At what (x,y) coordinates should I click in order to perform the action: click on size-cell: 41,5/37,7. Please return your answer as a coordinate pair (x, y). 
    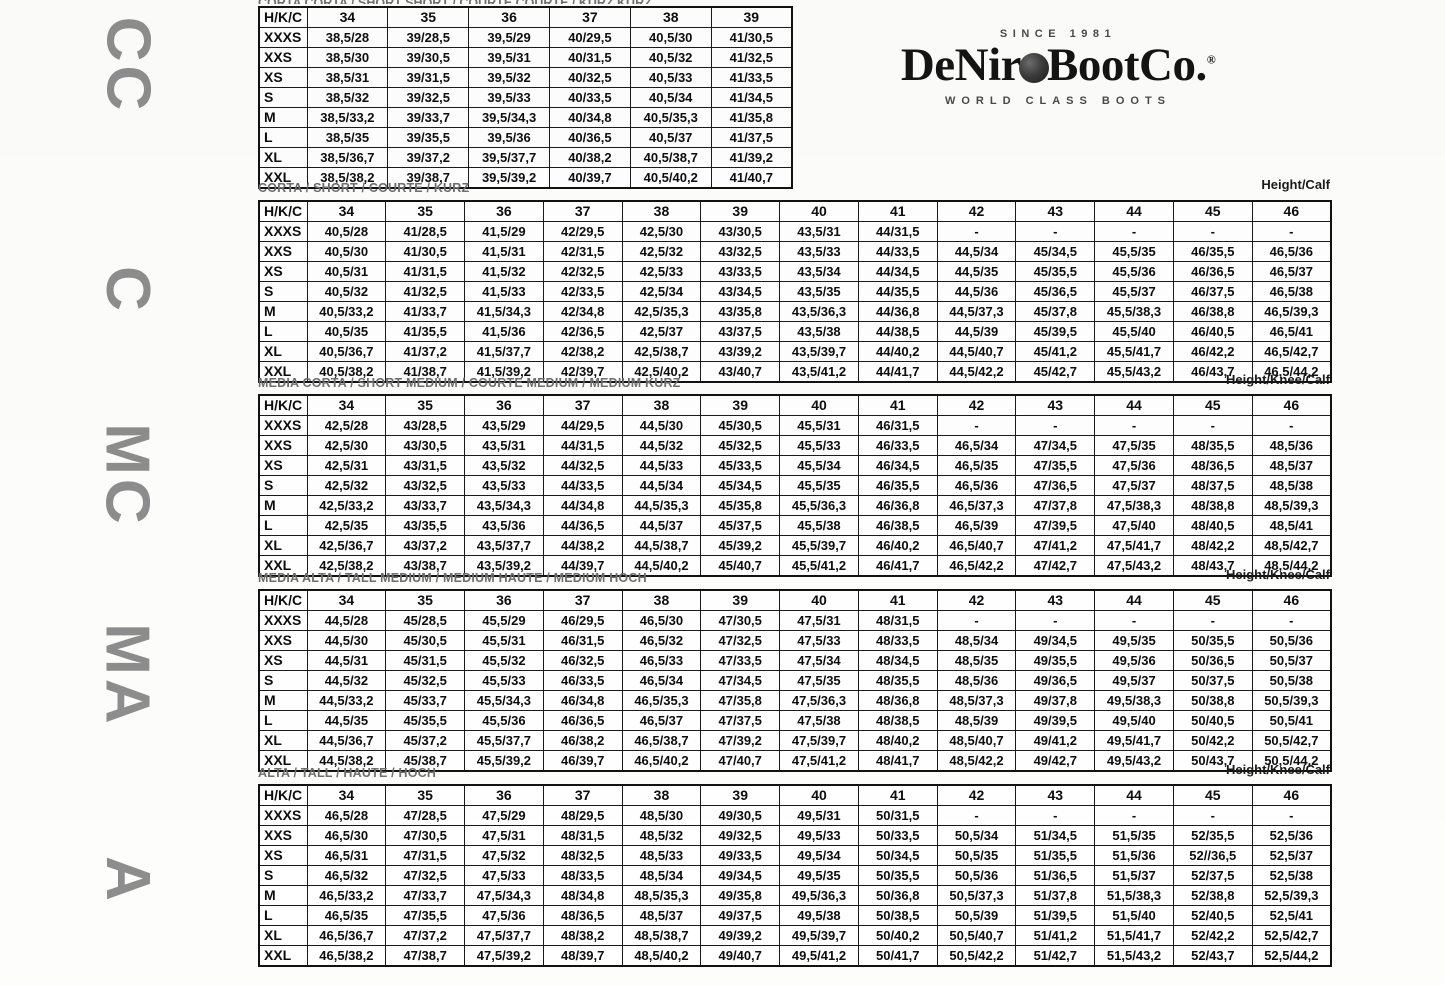
    Looking at the image, I should click on (504, 351).